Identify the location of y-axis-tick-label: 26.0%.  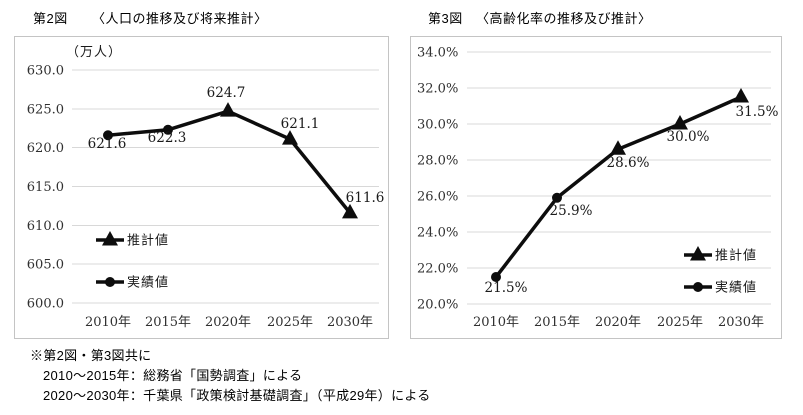
(437, 197).